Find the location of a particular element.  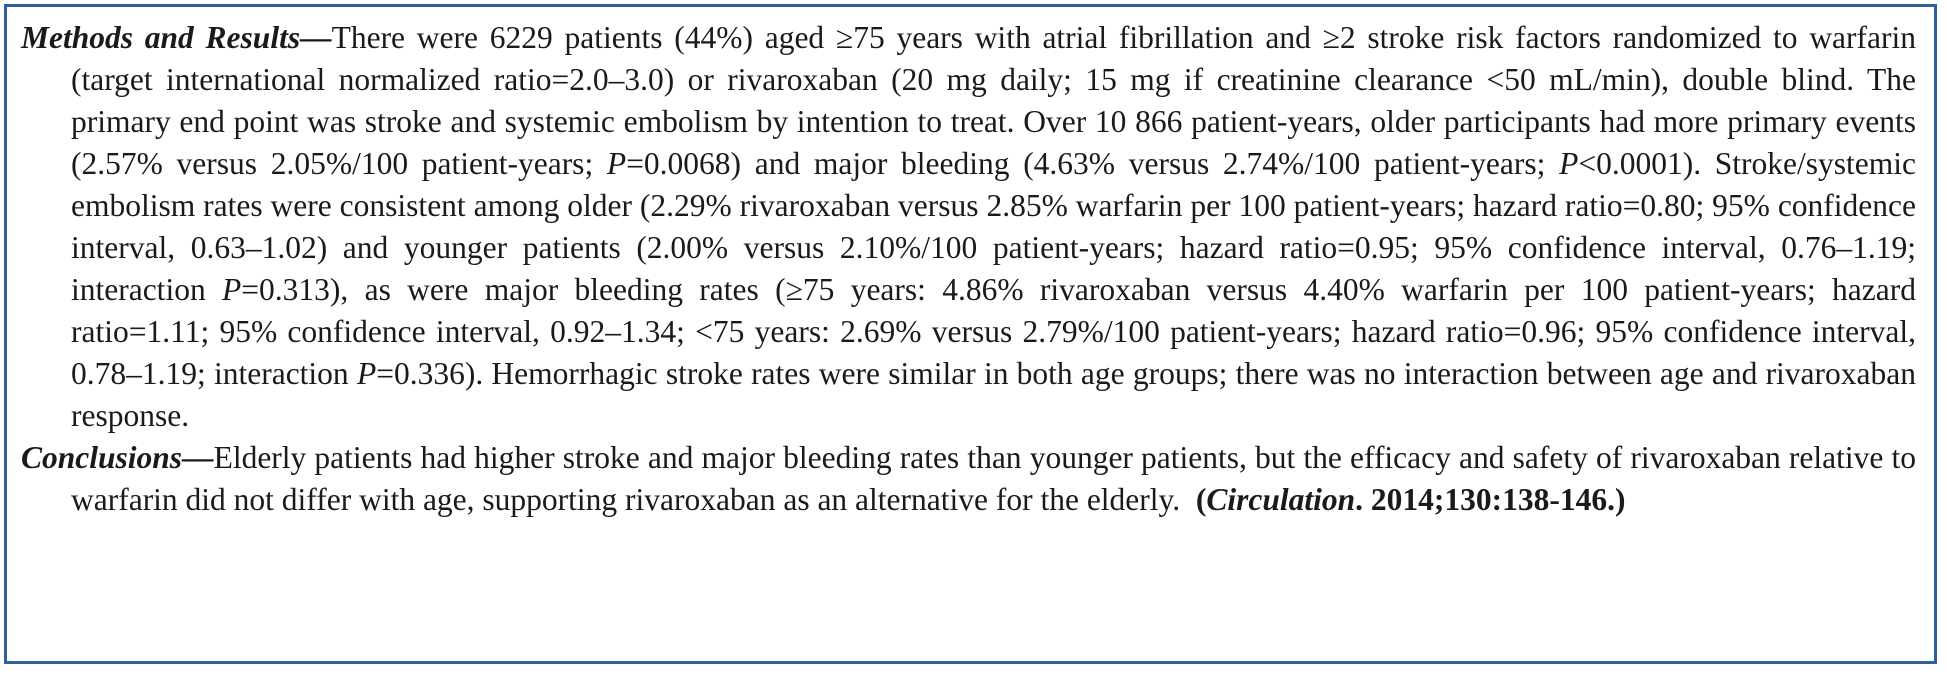

citation: (Circulation. 2014;130:138-146.) is located at coordinates (1411, 499).